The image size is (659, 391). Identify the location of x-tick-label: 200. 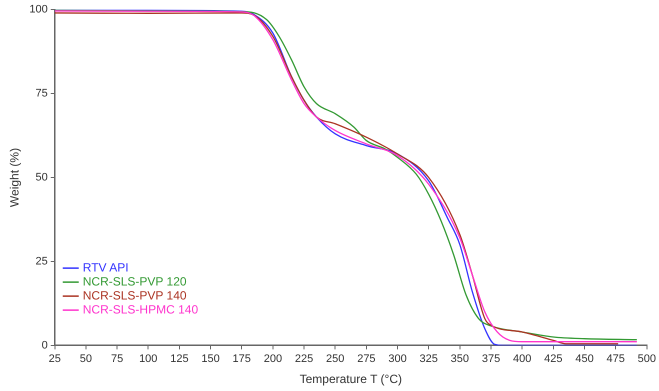
(273, 359).